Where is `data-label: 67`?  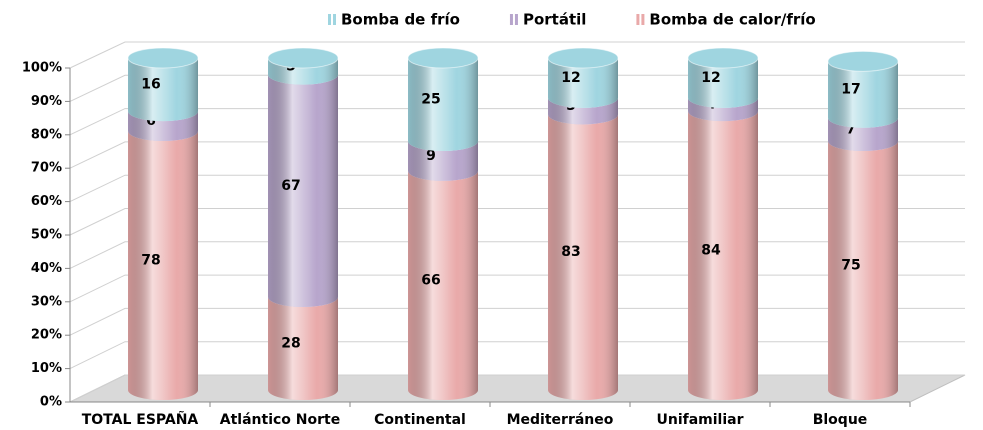 data-label: 67 is located at coordinates (290, 186).